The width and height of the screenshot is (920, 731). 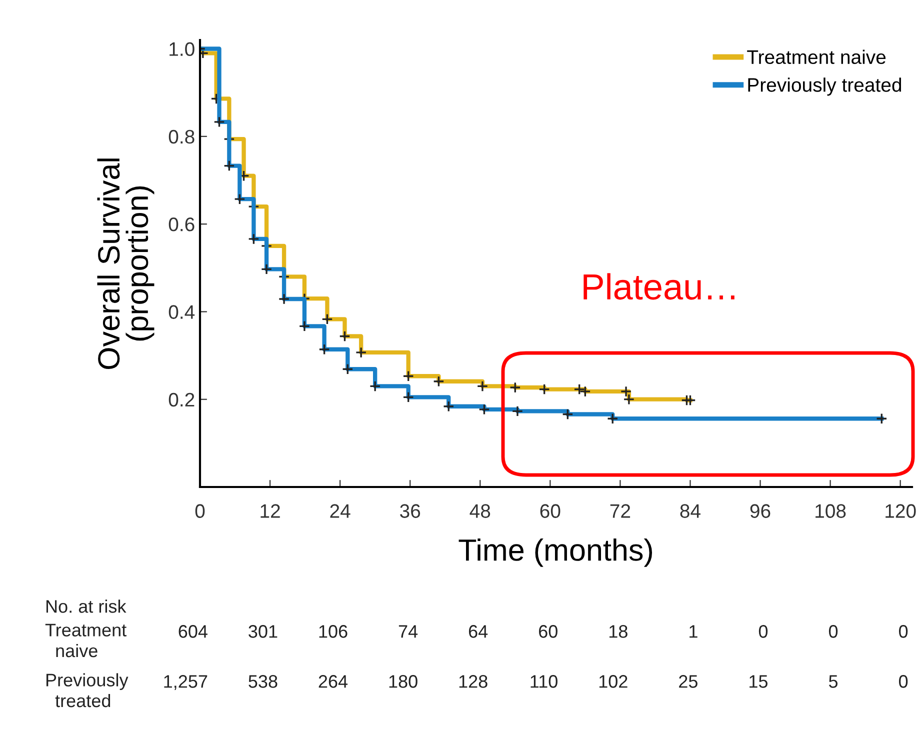 What do you see at coordinates (688, 681) in the screenshot?
I see `text: 25` at bounding box center [688, 681].